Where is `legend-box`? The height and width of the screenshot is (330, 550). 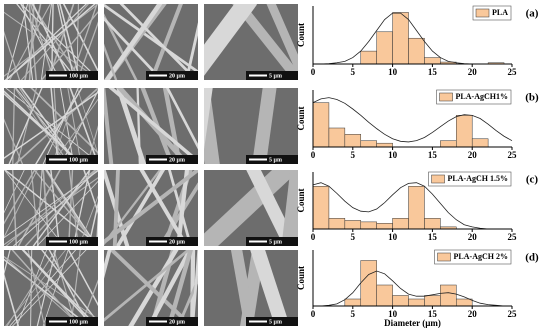 legend-box is located at coordinates (473, 257).